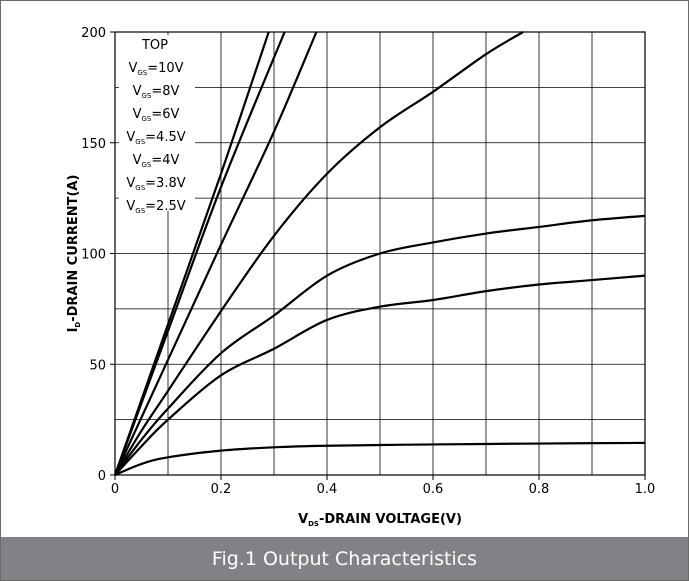 The height and width of the screenshot is (581, 689). Describe the element at coordinates (165, 183) in the screenshot. I see `legend-entry-value: =3.8V` at that location.